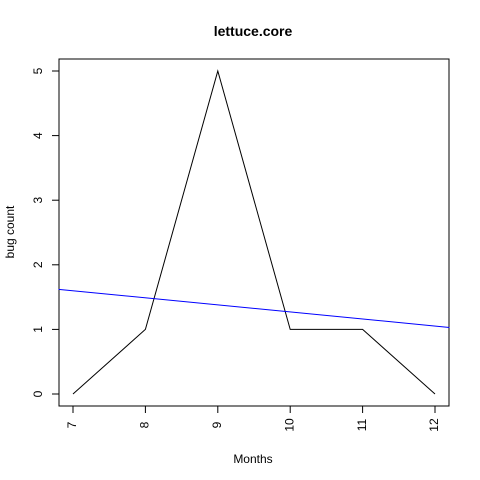  What do you see at coordinates (434, 425) in the screenshot?
I see `x-tick-label: 12` at bounding box center [434, 425].